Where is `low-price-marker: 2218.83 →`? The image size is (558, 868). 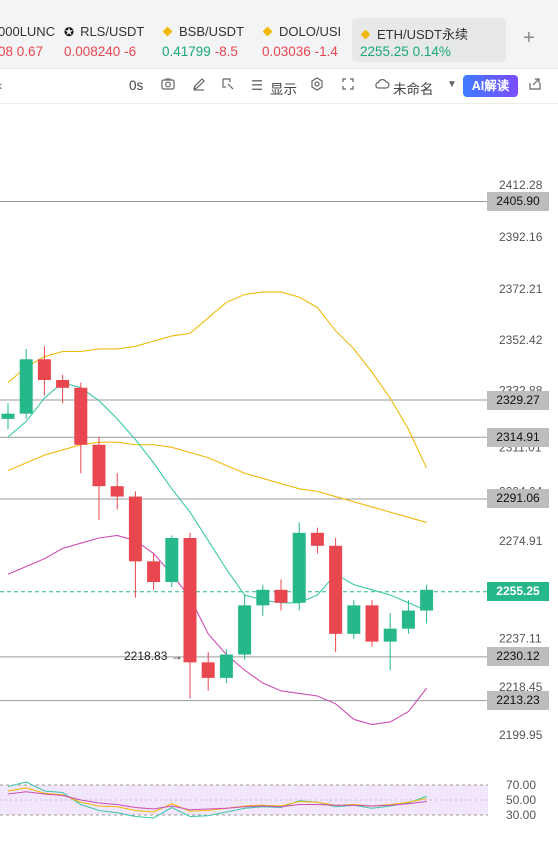
low-price-marker: 2218.83 → is located at coordinates (153, 656).